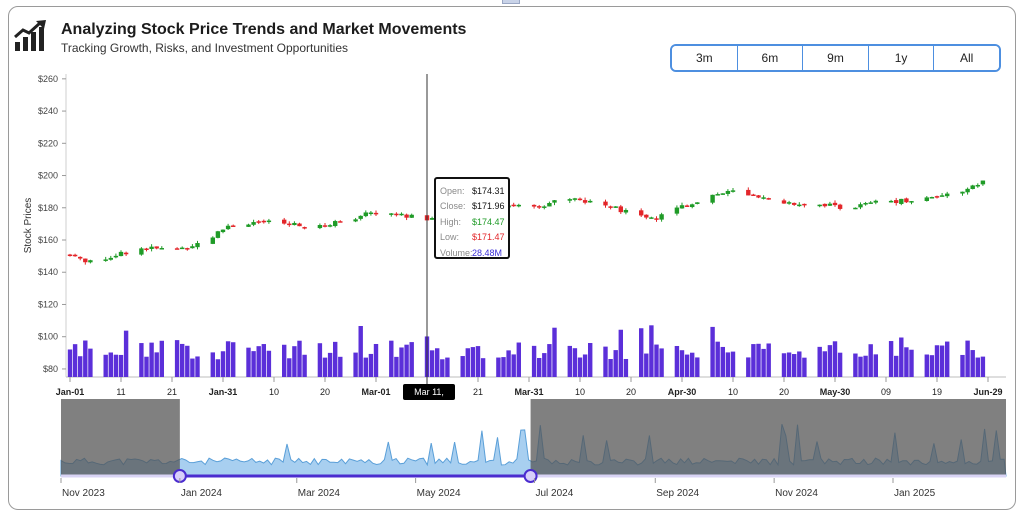  I want to click on crosshair-date-label: Mar 11, 2024, so click(429, 398).